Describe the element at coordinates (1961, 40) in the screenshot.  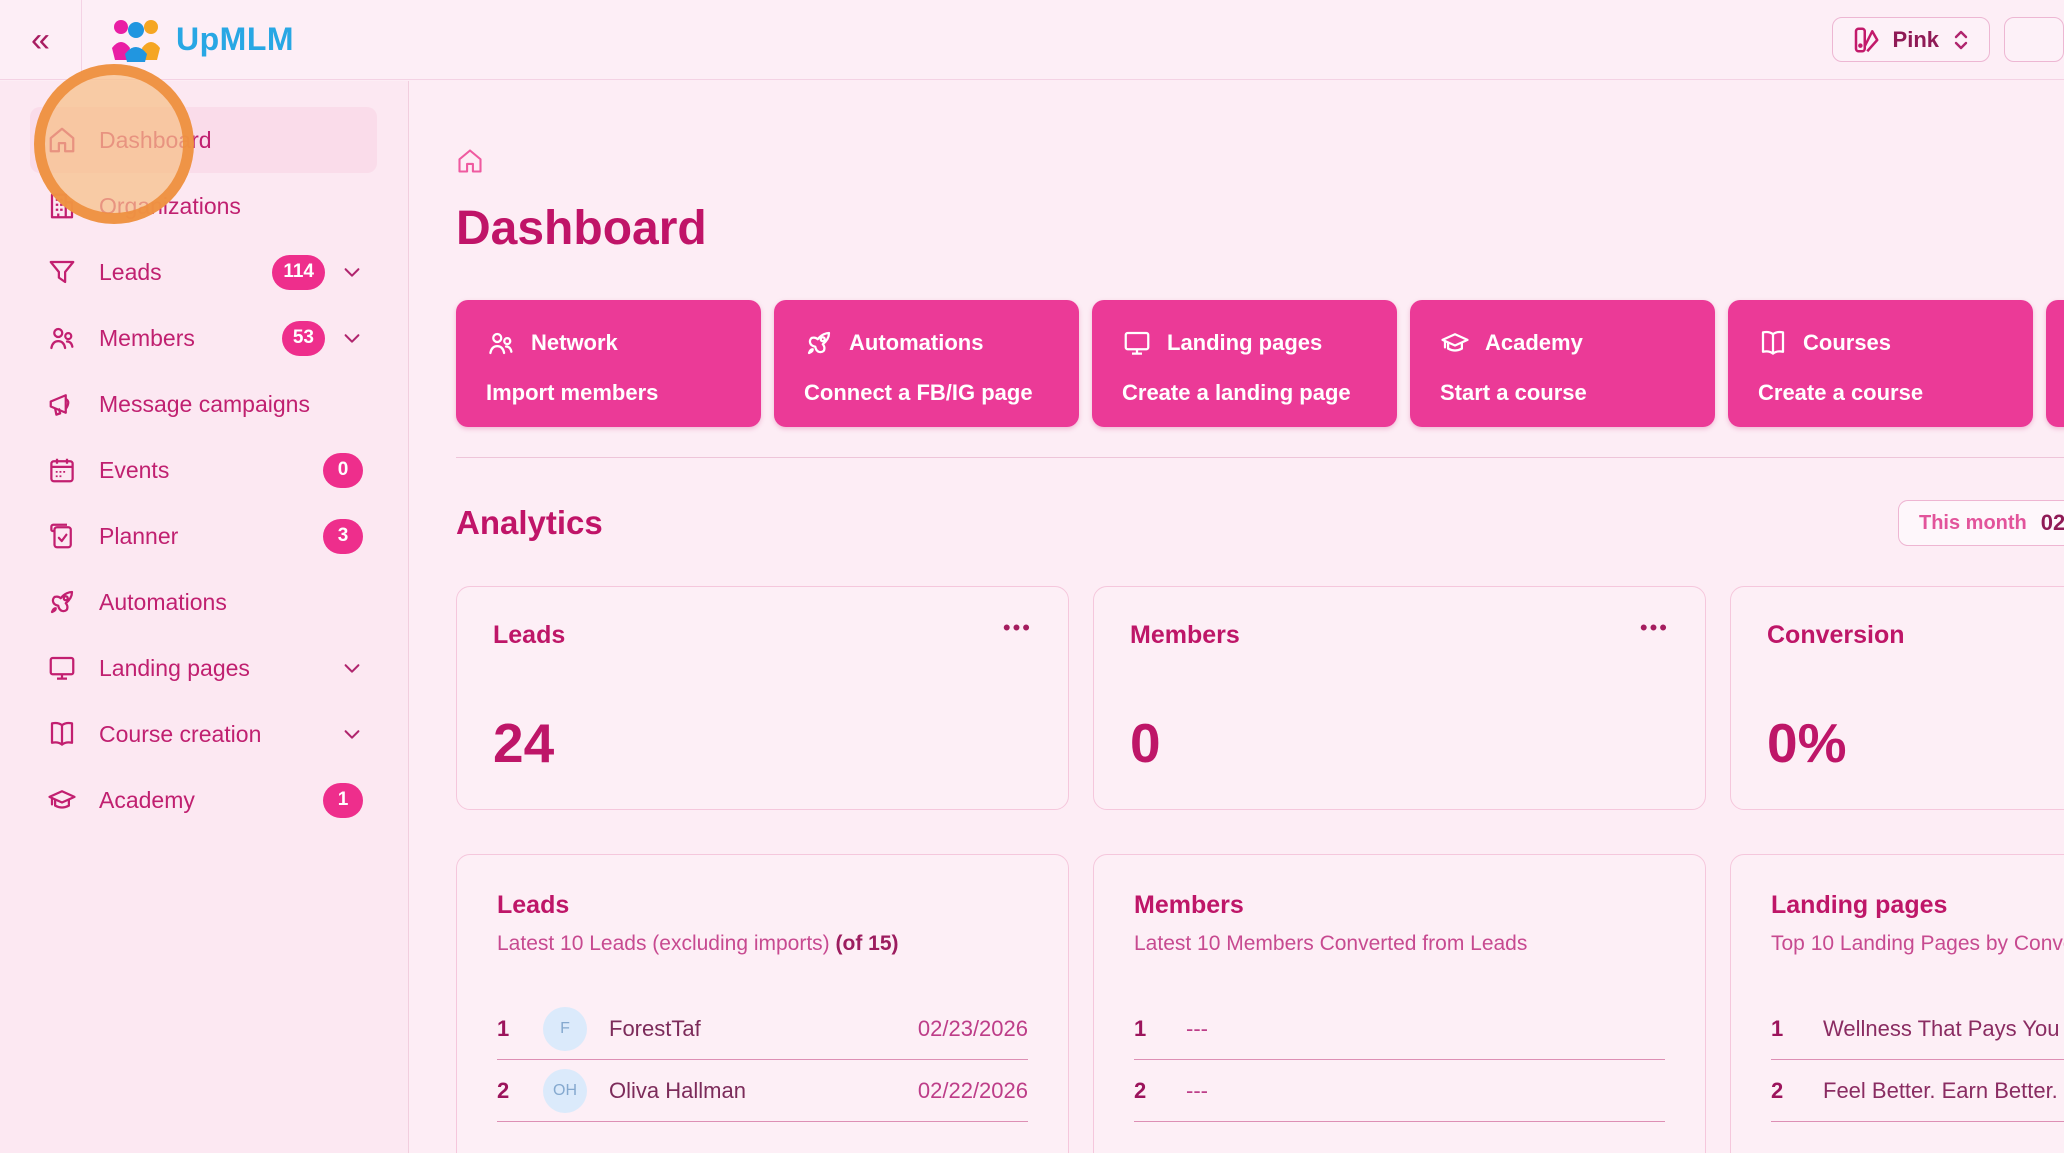
I see `chevron-updown-icon` at that location.